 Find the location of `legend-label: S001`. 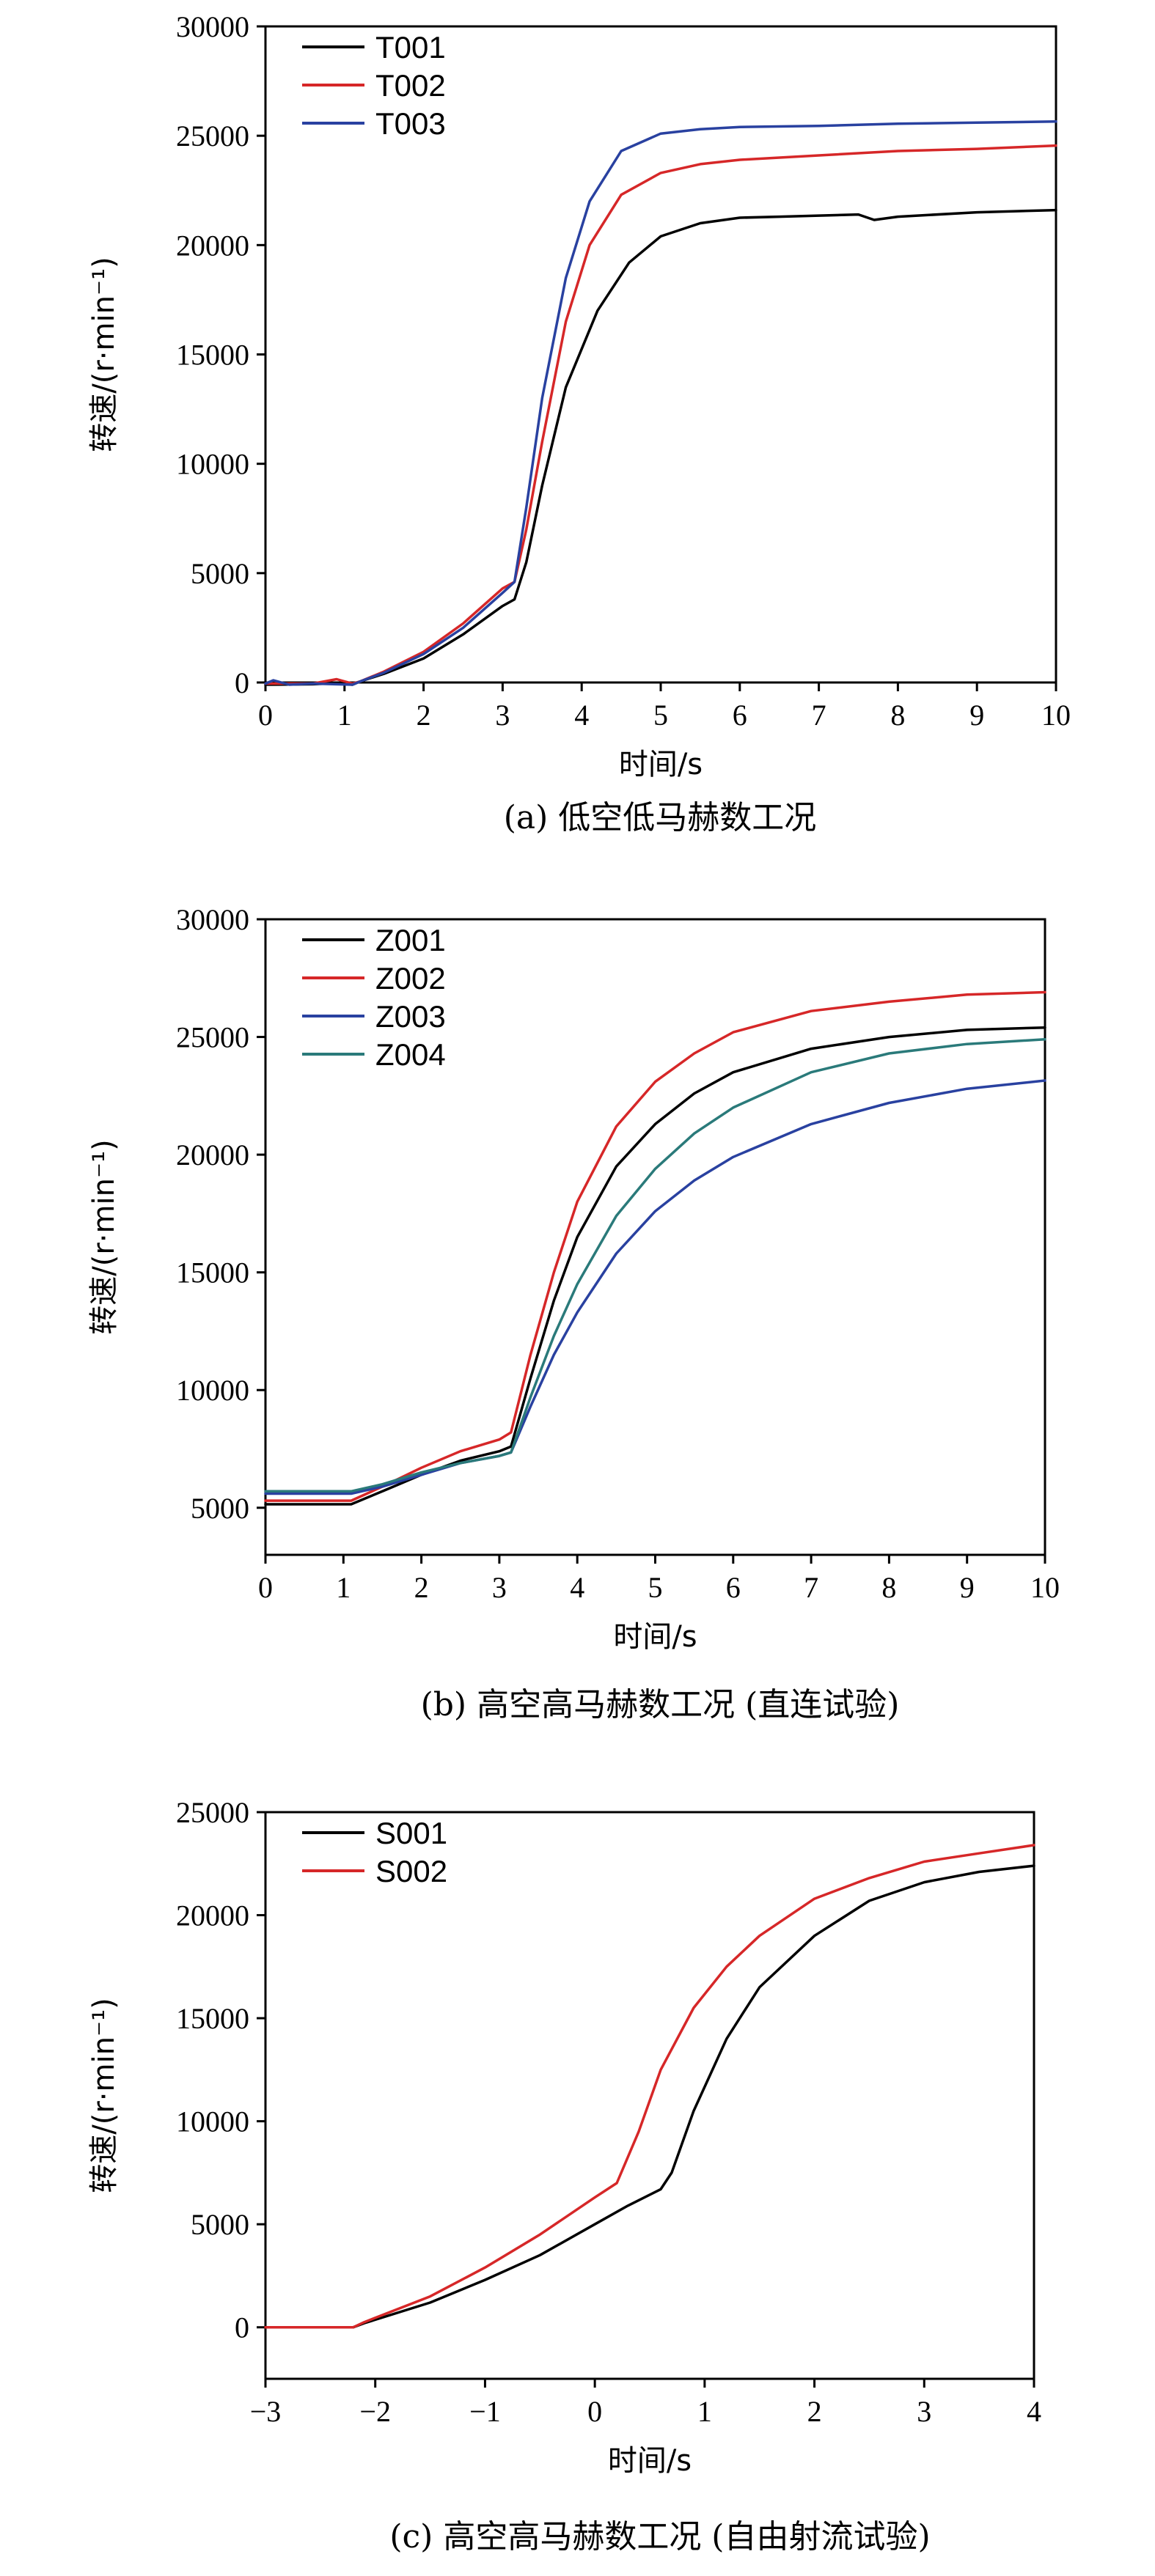

legend-label: S001 is located at coordinates (411, 1833).